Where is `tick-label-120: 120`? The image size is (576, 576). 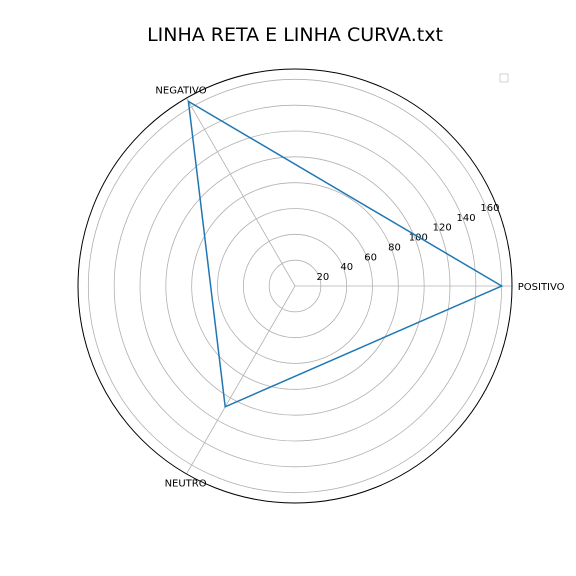 tick-label-120: 120 is located at coordinates (442, 228).